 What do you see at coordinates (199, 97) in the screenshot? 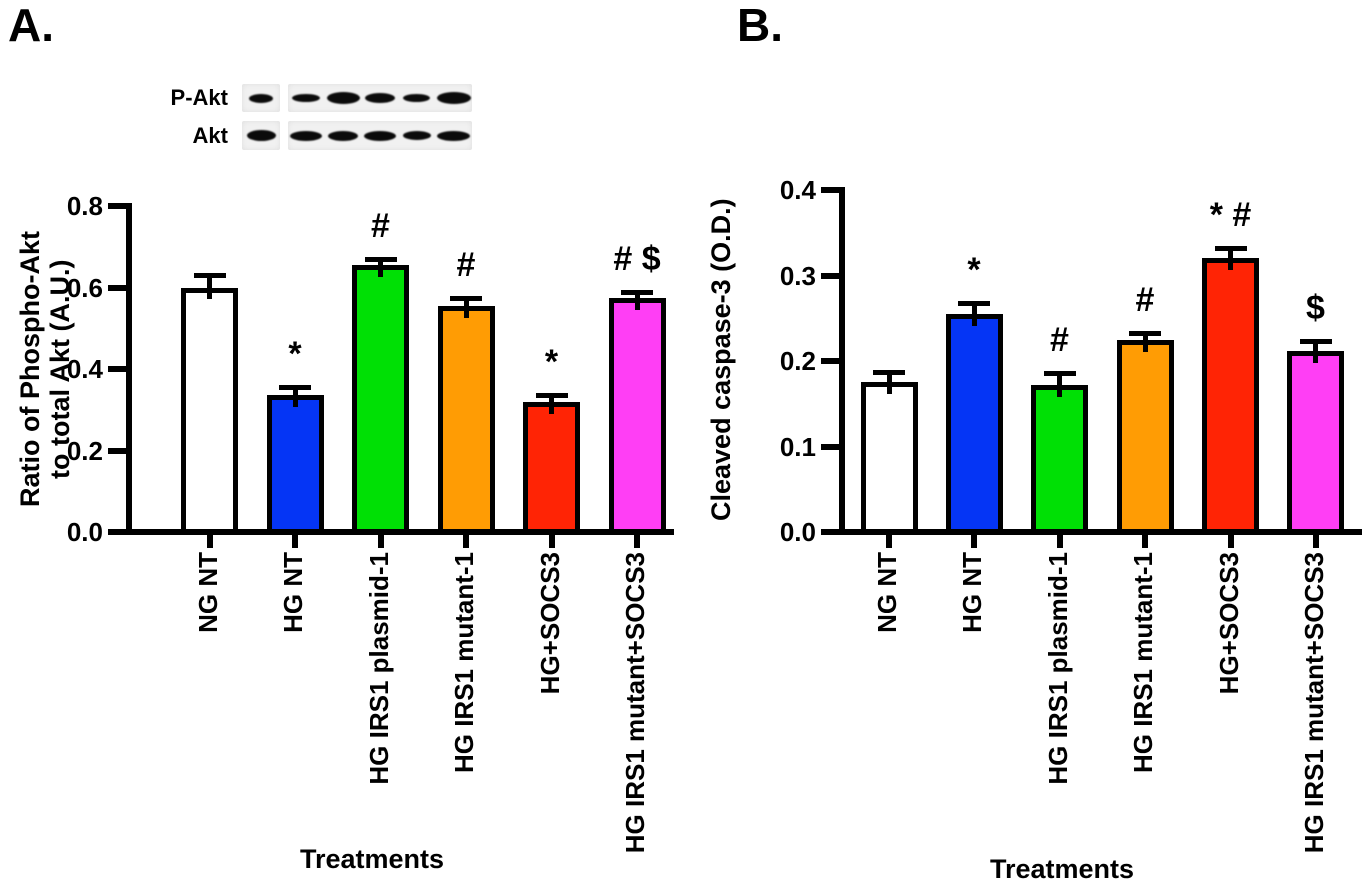
I see `blot-row-label-p-akt: P-Akt` at bounding box center [199, 97].